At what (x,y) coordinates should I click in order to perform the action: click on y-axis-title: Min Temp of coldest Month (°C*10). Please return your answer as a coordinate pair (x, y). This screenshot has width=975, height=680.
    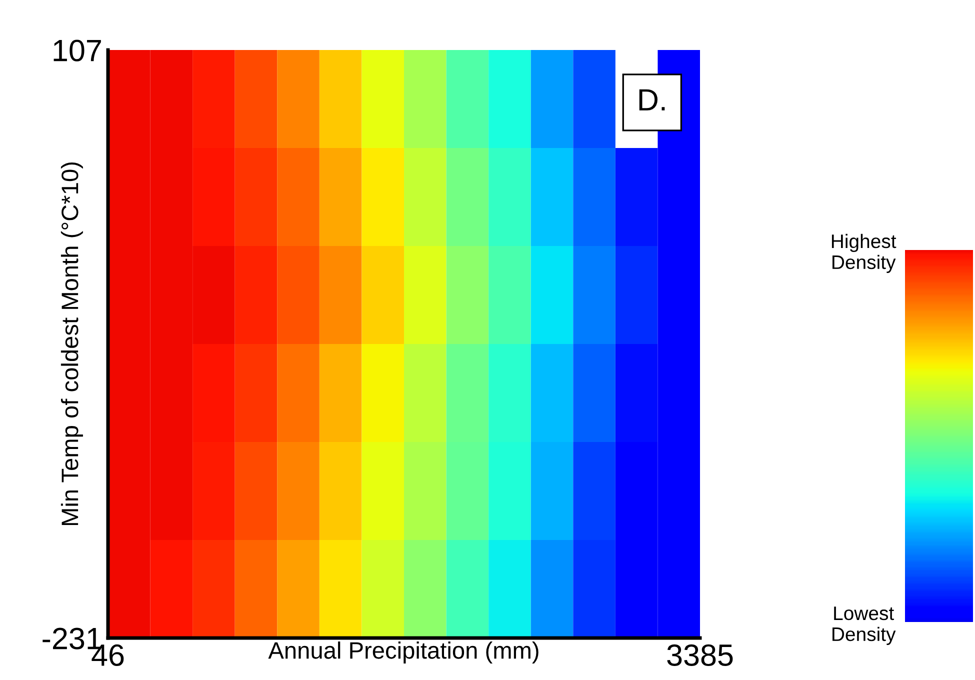
    Looking at the image, I should click on (71, 344).